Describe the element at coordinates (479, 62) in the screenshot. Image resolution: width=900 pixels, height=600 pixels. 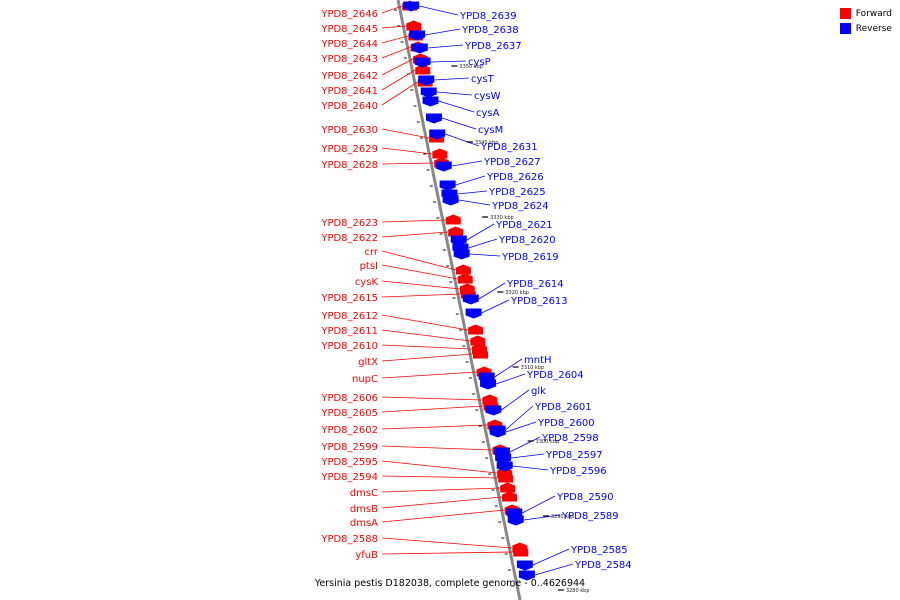
I see `reverse-gene-label: cysP` at that location.